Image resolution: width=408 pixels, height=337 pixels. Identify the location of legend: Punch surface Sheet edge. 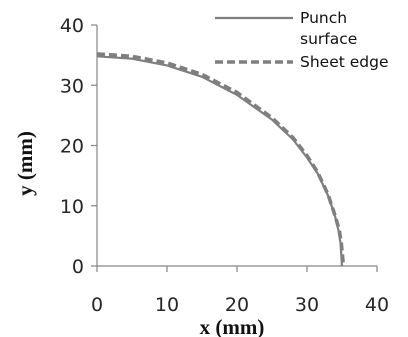
(302, 40).